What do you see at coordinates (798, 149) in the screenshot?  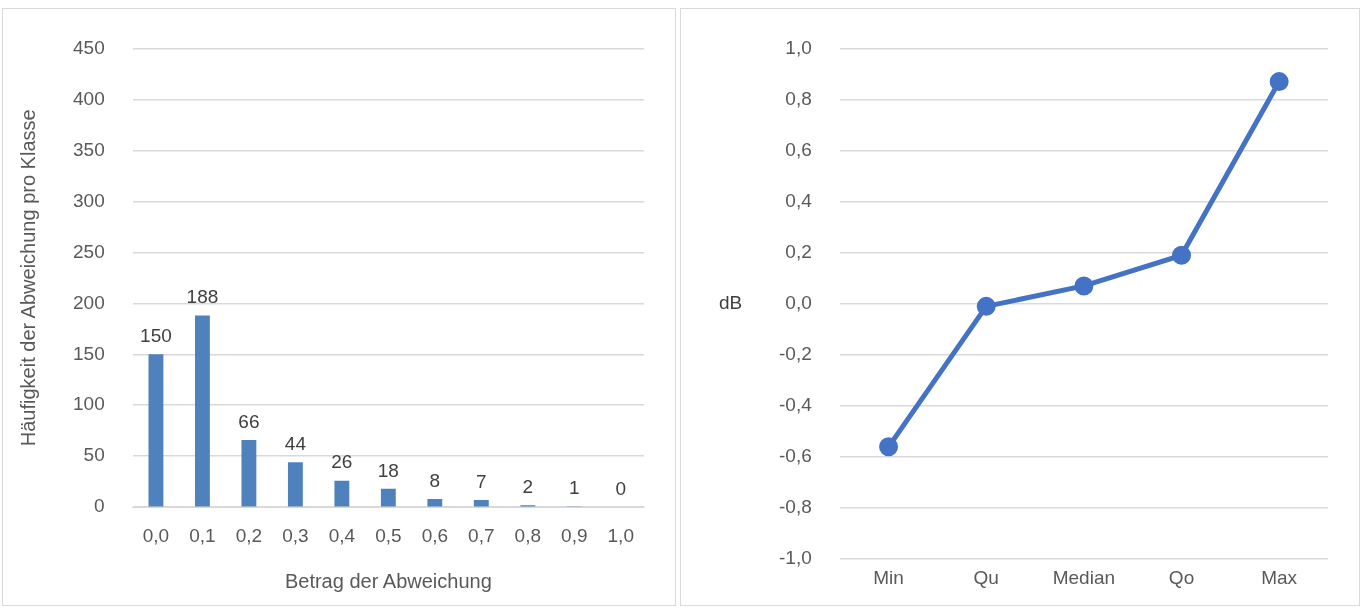 I see `y-tick-label: 0,6` at bounding box center [798, 149].